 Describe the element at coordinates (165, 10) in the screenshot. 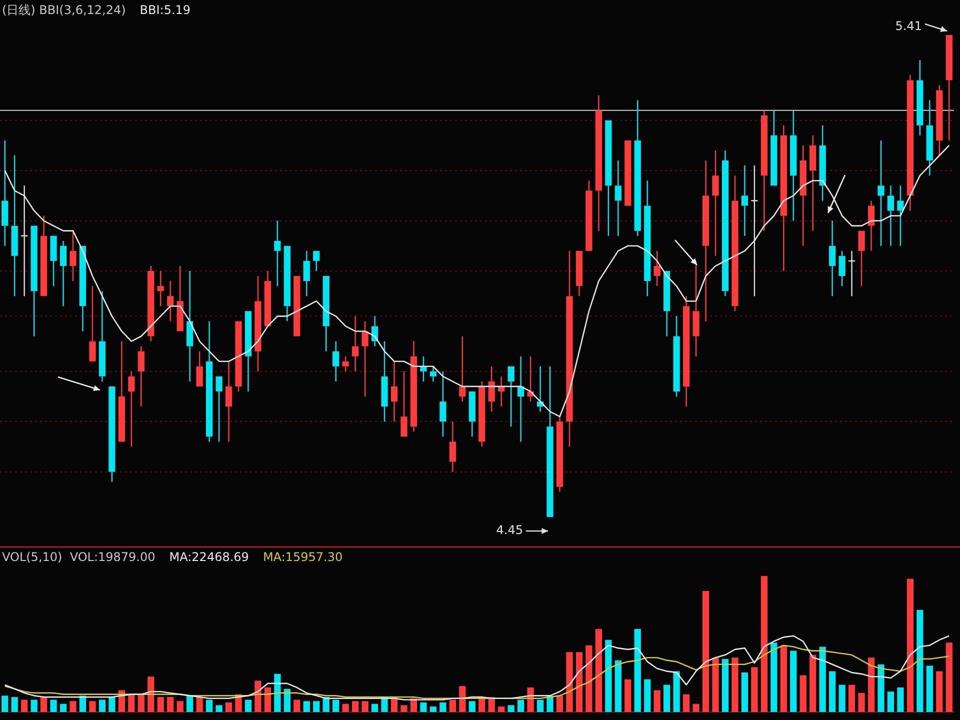

I see `text: BBI:5.19` at that location.